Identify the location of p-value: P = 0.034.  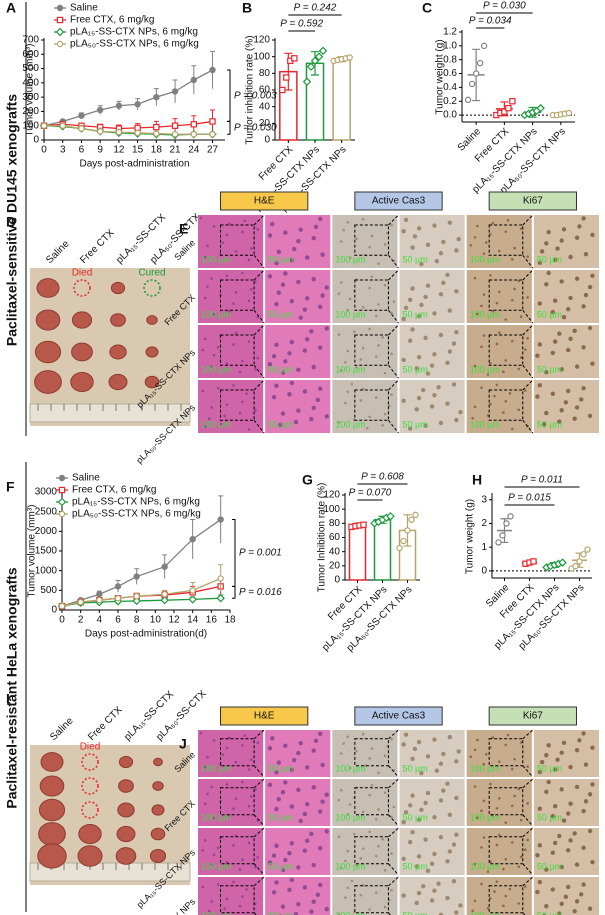
(490, 21).